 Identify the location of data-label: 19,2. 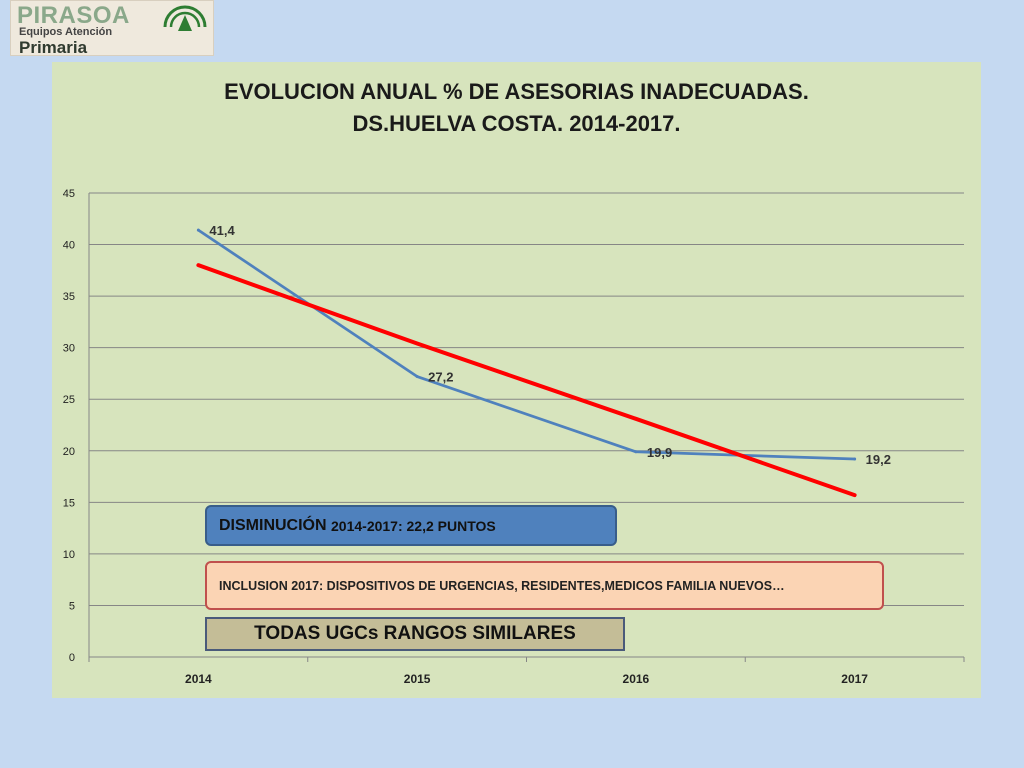
(878, 459).